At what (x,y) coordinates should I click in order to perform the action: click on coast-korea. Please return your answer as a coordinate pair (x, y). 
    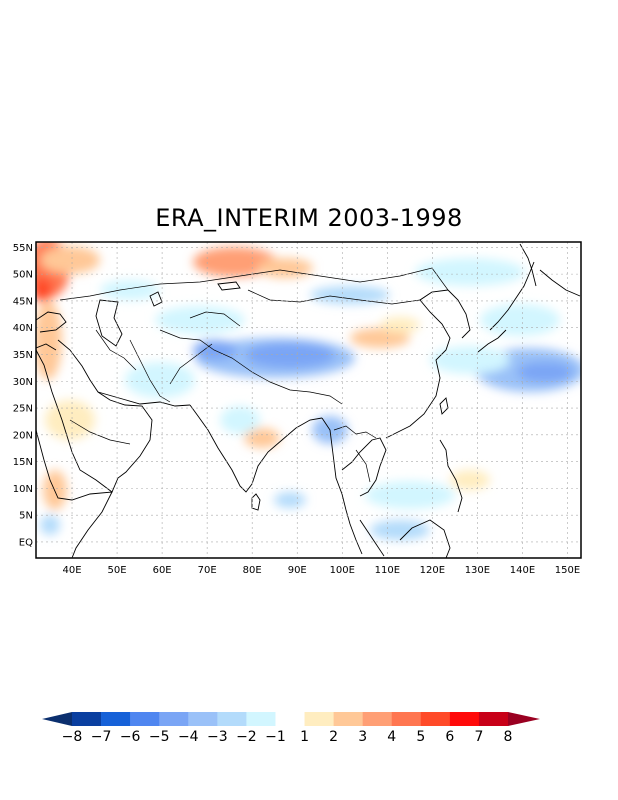
    Looking at the image, I should click on (459, 314).